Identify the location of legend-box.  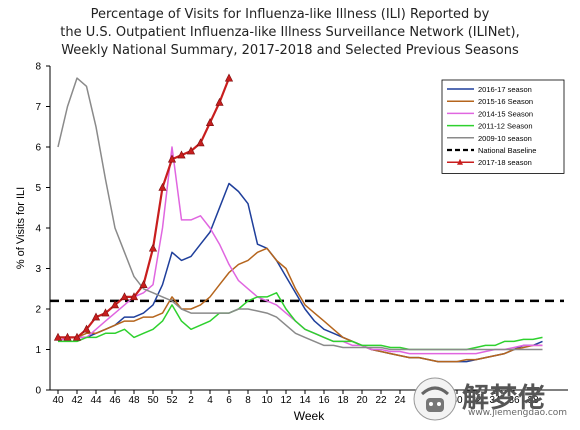
(503, 126).